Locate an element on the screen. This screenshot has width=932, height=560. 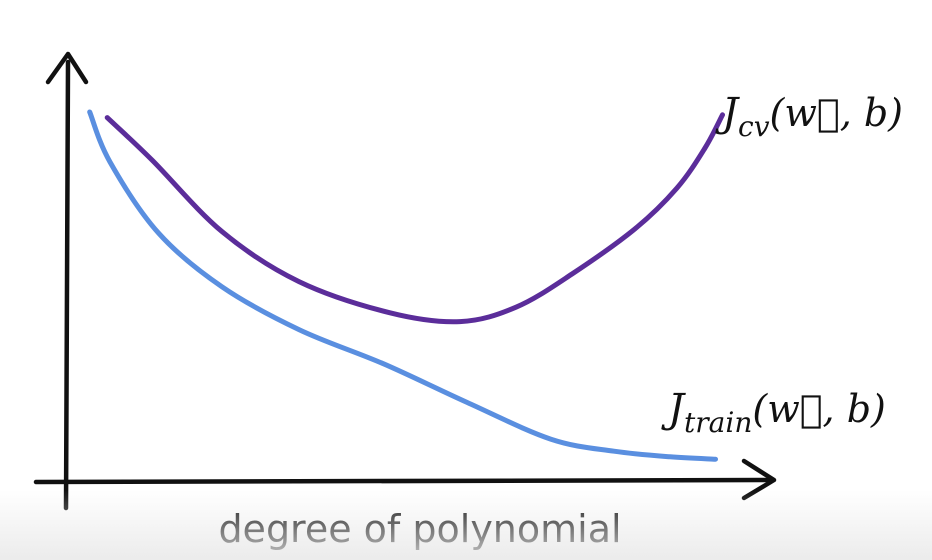
series-label-j-train: Jtrain(w⃗, b) is located at coordinates (773, 412).